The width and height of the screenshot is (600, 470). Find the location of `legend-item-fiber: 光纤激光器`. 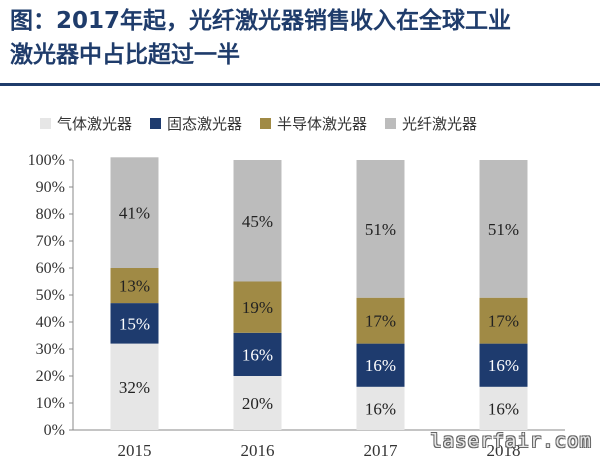

legend-item-fiber: 光纤激光器 is located at coordinates (431, 123).